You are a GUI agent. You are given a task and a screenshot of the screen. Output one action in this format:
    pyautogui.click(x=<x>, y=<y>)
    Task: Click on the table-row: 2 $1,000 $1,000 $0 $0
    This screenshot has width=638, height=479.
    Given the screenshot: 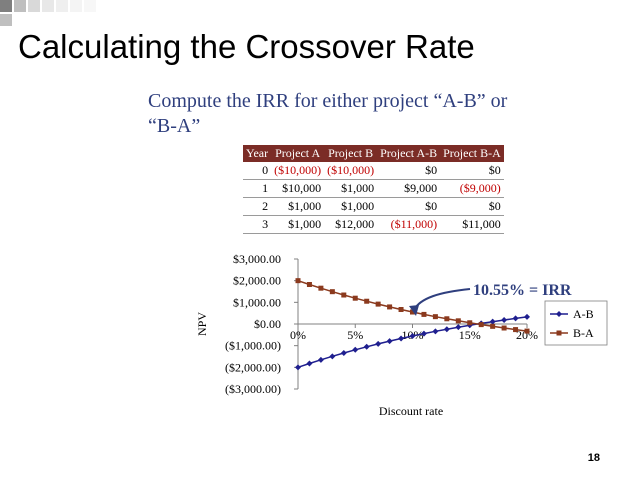 What is the action you would take?
    pyautogui.click(x=373, y=206)
    